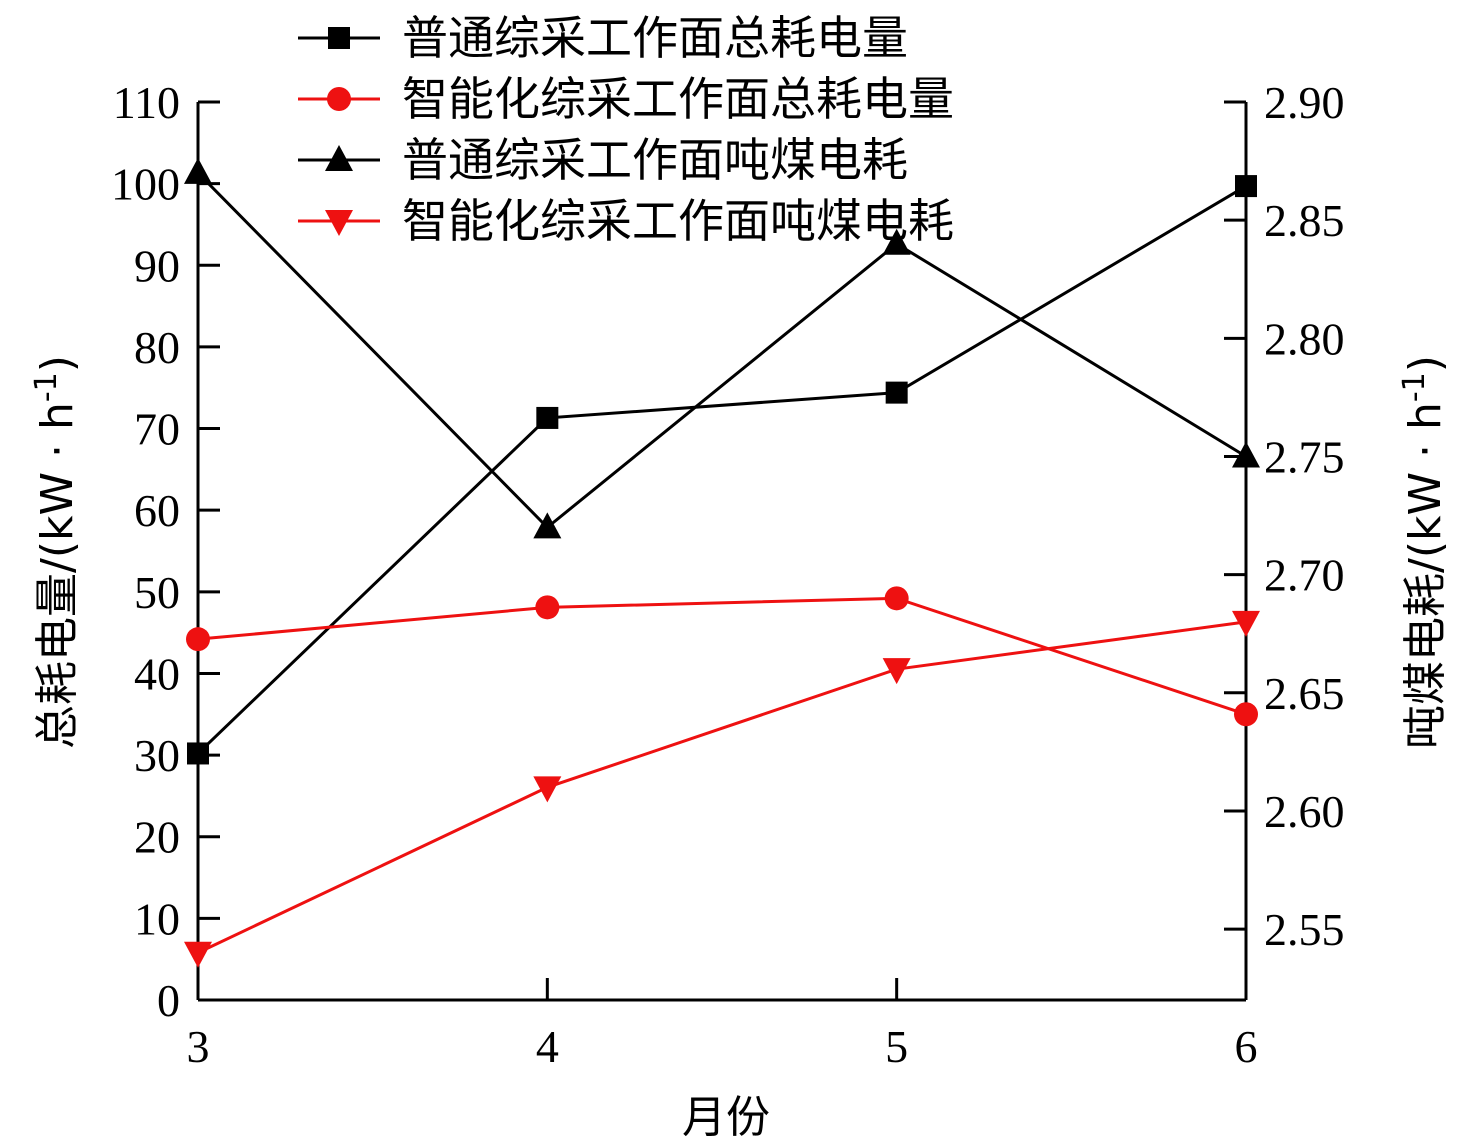 This screenshot has width=1463, height=1144. I want to click on y-left-tick-label-50: 50, so click(157, 592).